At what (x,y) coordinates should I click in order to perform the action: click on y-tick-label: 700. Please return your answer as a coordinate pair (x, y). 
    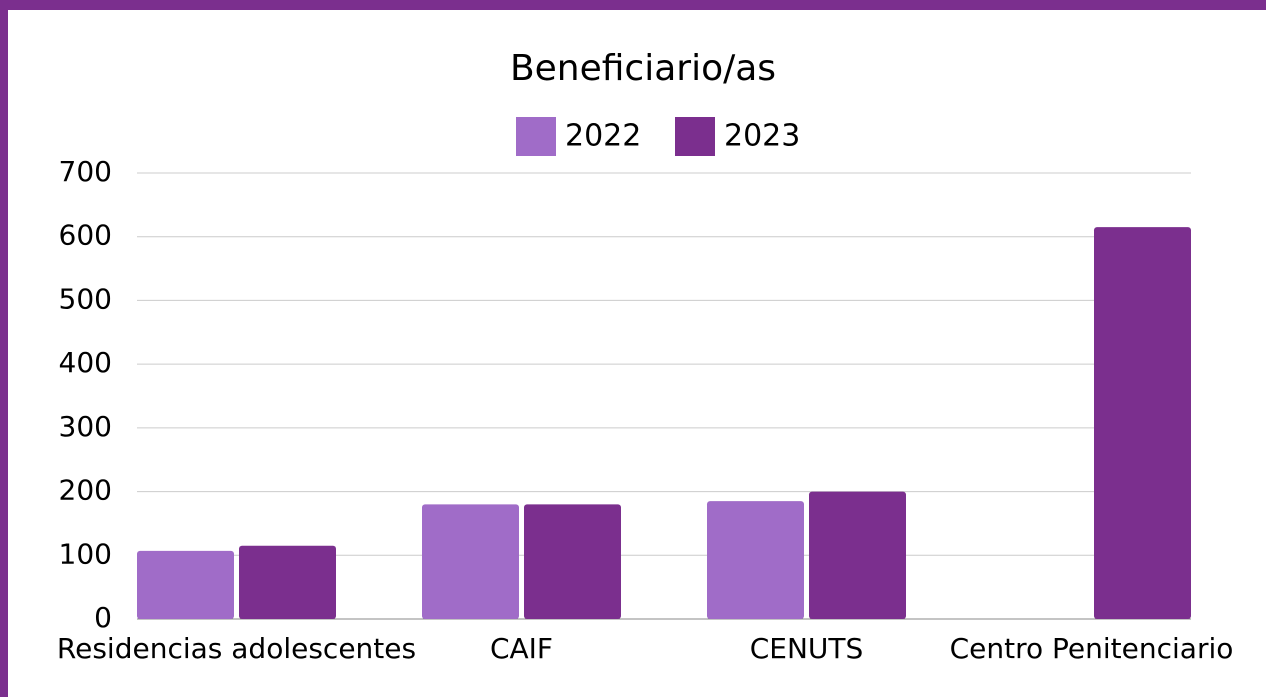
    Looking at the image, I should click on (85, 171).